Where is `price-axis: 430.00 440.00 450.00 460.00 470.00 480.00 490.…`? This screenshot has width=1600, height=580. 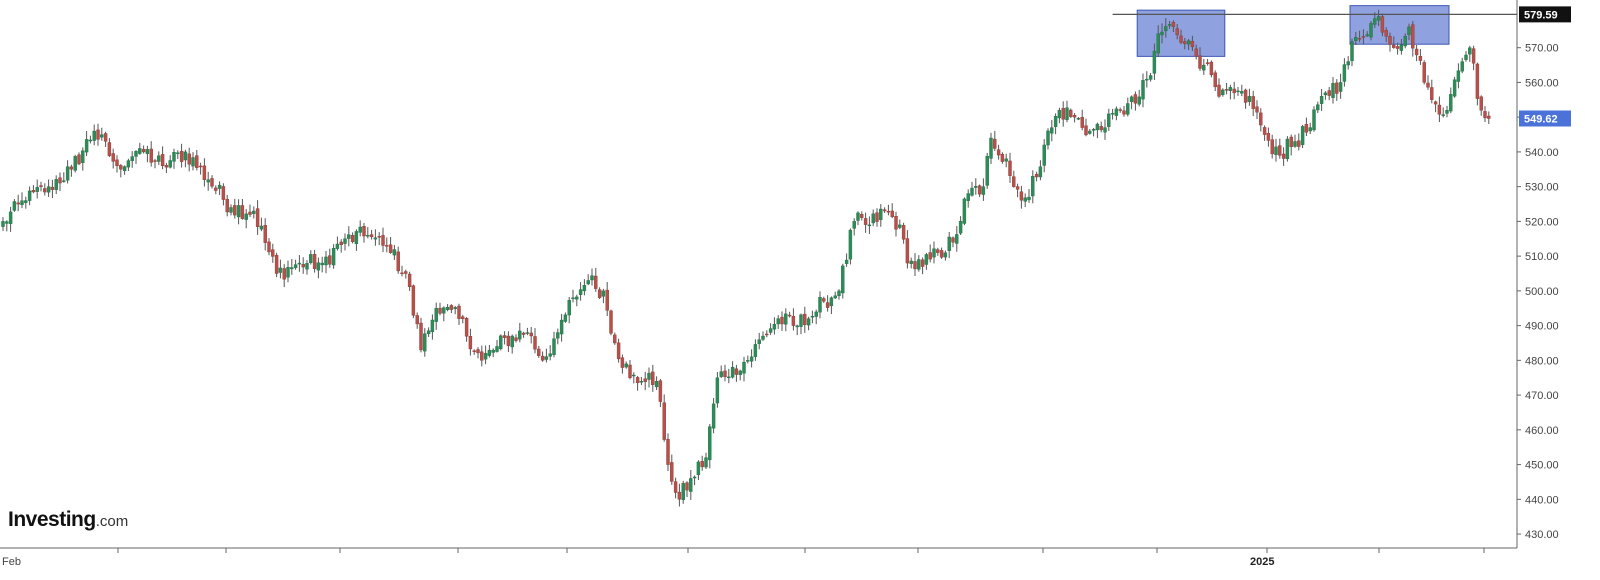 price-axis: 430.00 440.00 450.00 460.00 470.00 480.00 490.… is located at coordinates (1543, 274).